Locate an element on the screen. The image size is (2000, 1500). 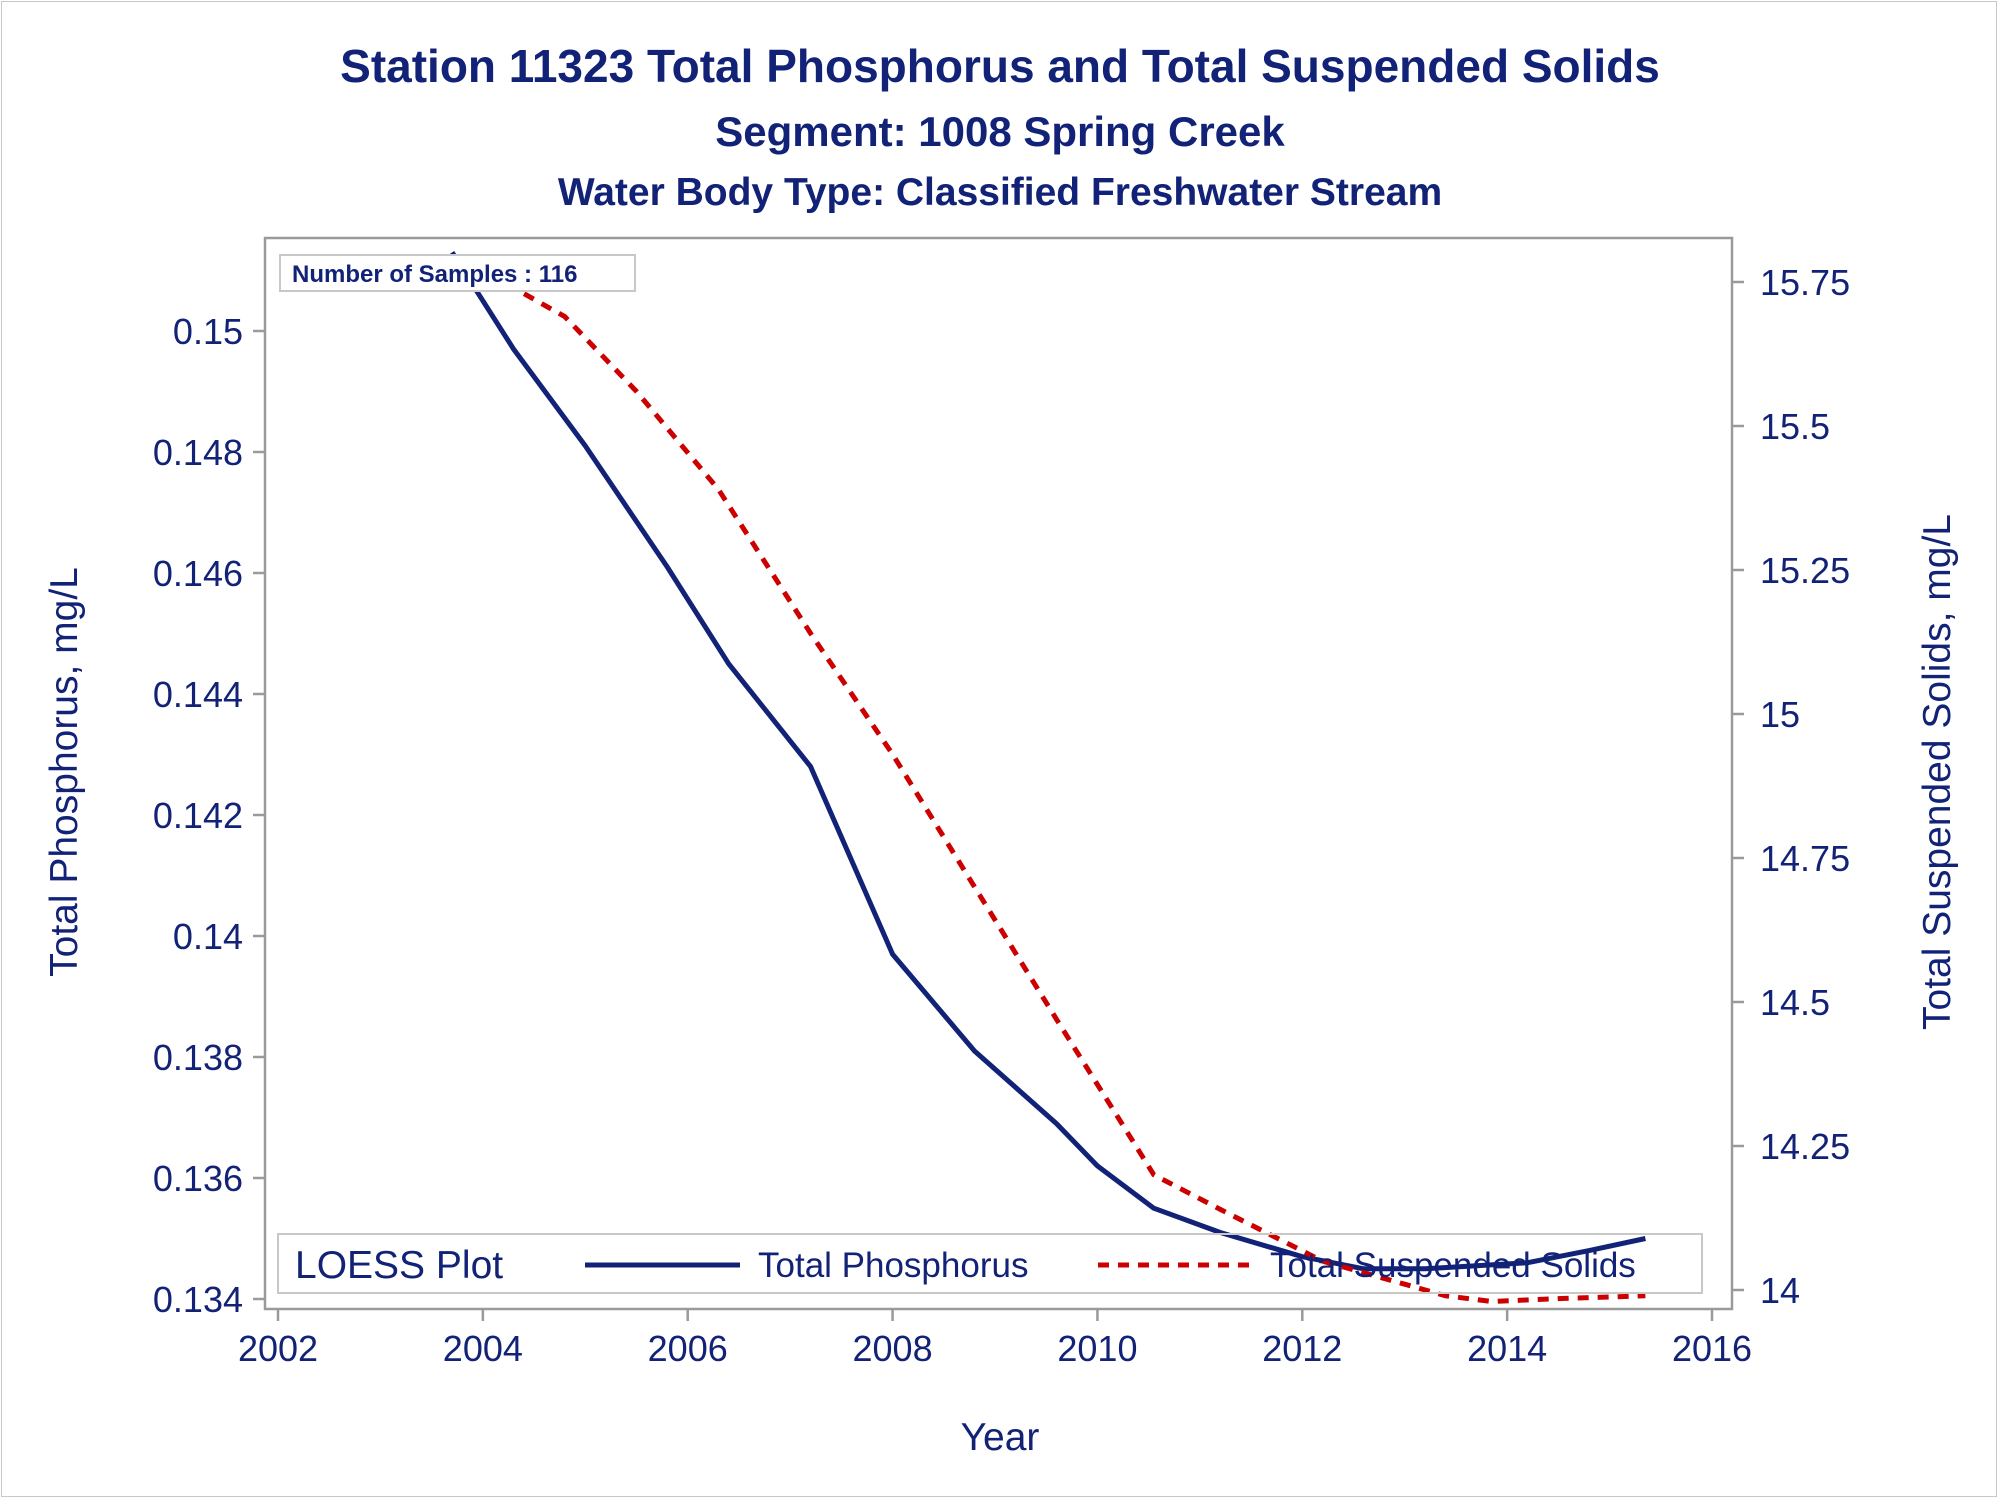
y-right-tick-label: 15 is located at coordinates (1780, 714).